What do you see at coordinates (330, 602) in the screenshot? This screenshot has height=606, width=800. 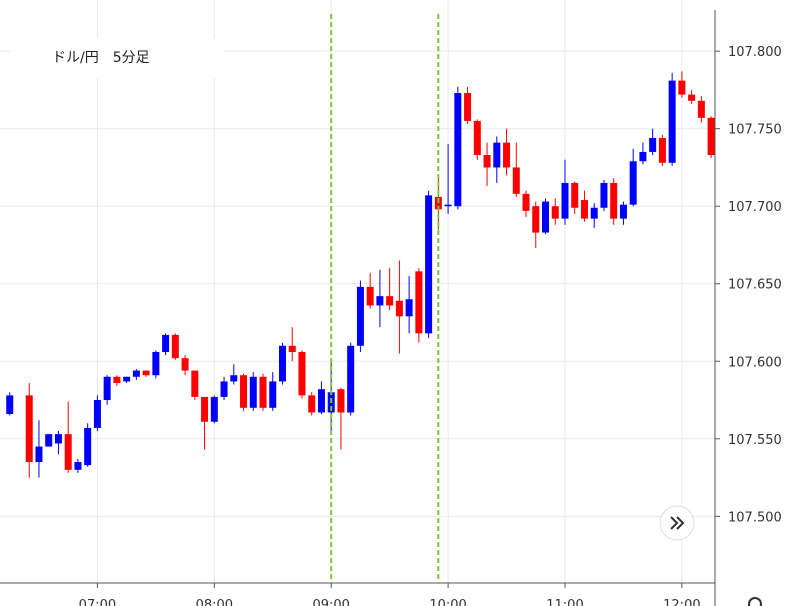 I see `x-tick-label: 09:00` at bounding box center [330, 602].